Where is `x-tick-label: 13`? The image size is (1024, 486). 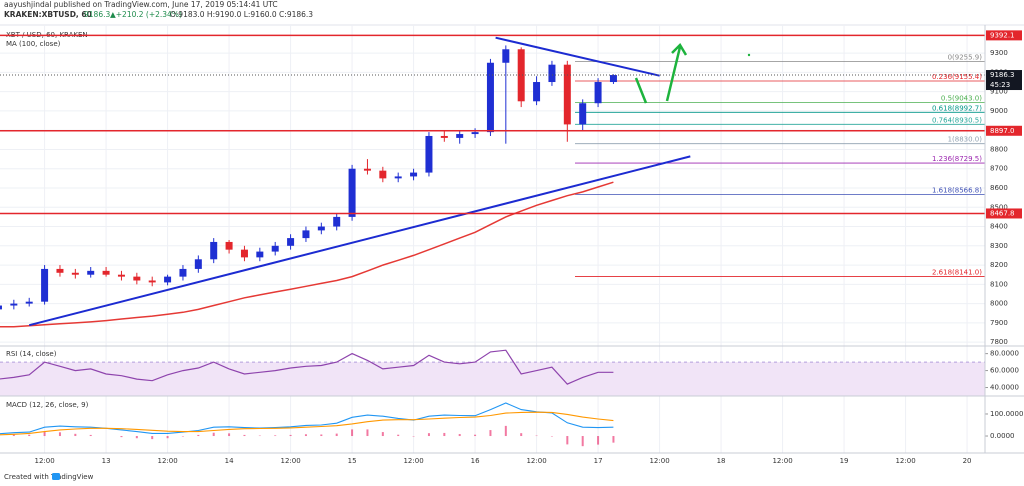
x-tick-label: 13 is located at coordinates (106, 461).